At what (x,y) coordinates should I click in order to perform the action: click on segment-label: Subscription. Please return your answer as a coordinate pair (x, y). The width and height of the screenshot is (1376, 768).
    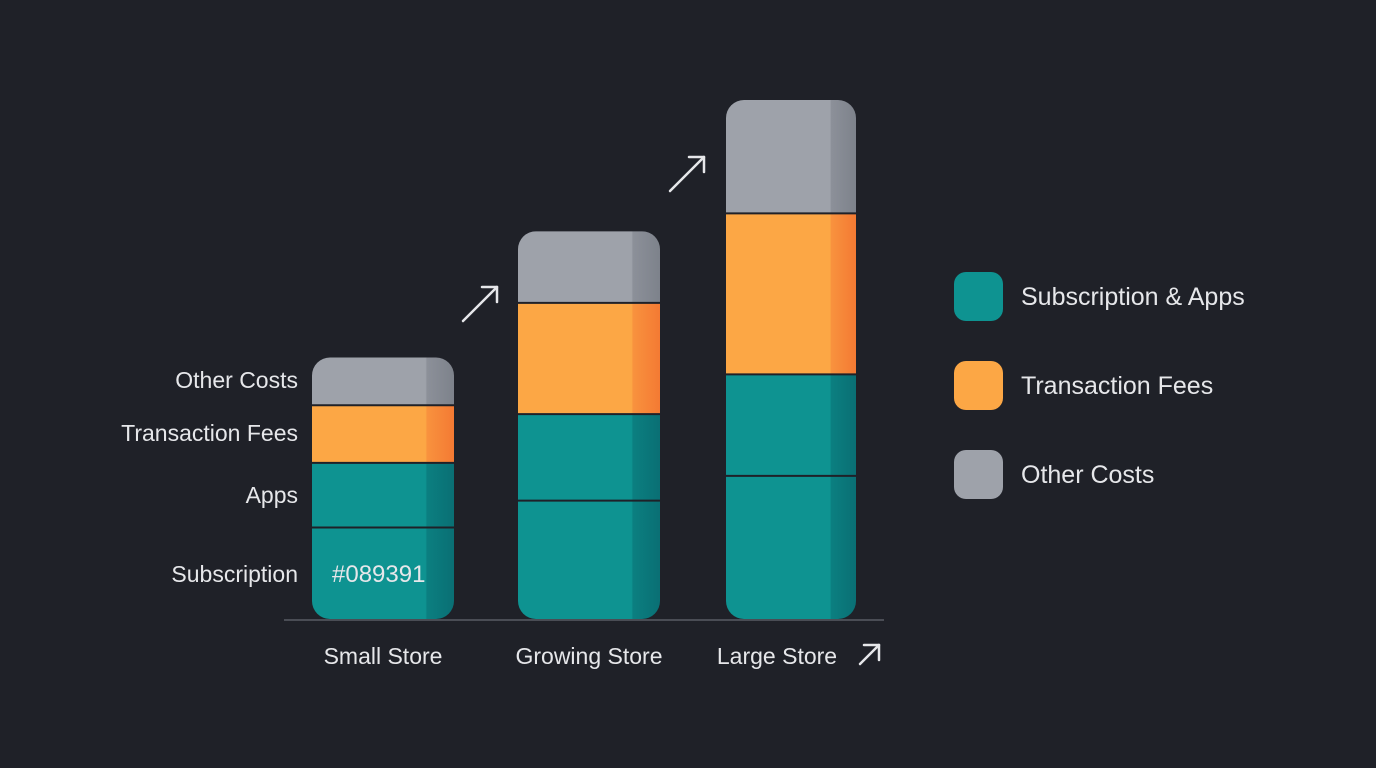
    Looking at the image, I should click on (234, 574).